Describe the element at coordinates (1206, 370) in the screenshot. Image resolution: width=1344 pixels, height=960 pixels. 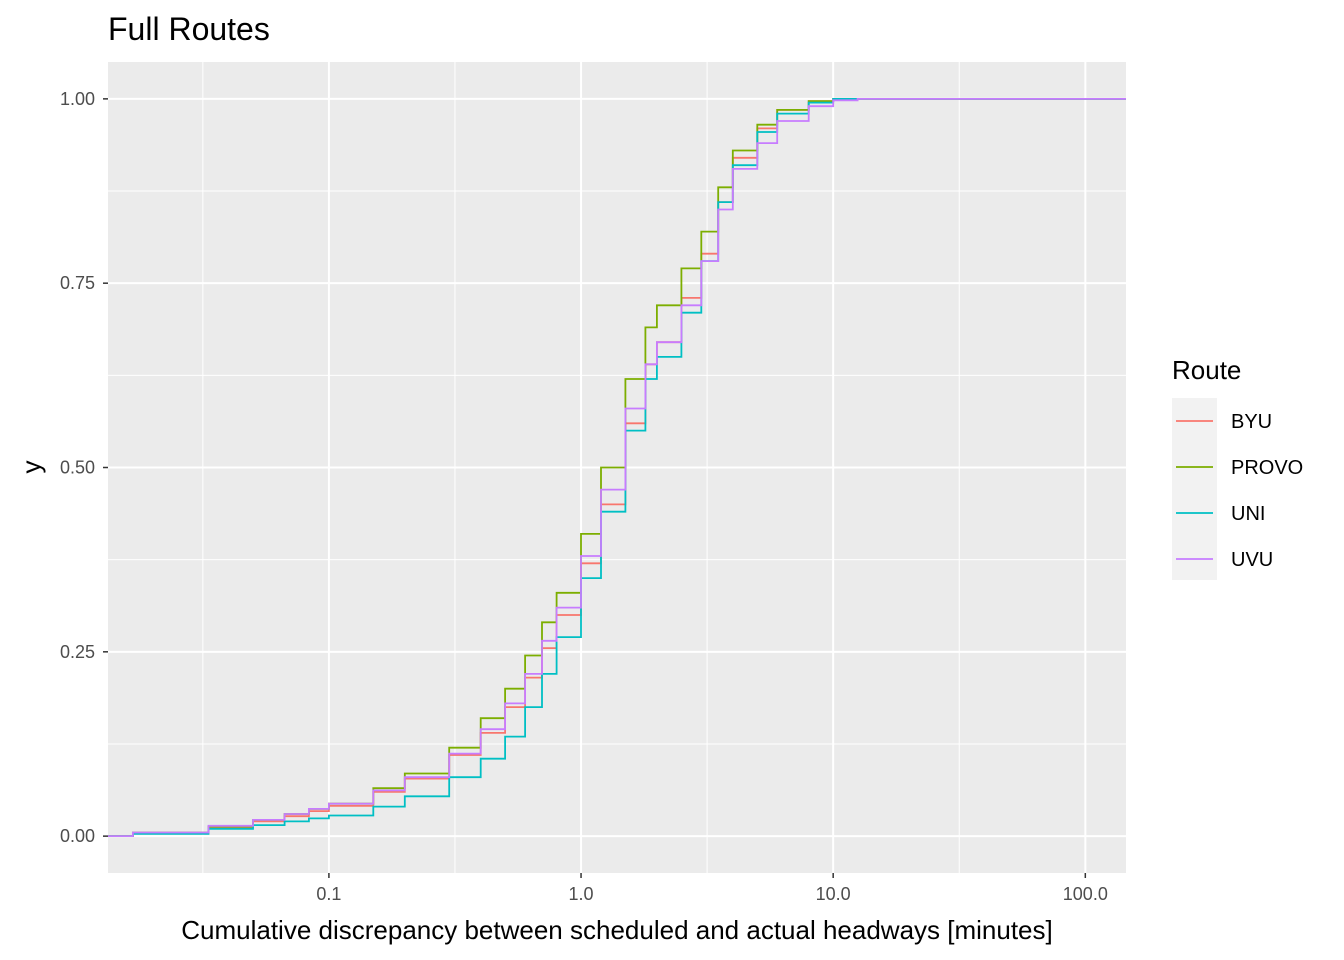
I see `legend-title: Route` at that location.